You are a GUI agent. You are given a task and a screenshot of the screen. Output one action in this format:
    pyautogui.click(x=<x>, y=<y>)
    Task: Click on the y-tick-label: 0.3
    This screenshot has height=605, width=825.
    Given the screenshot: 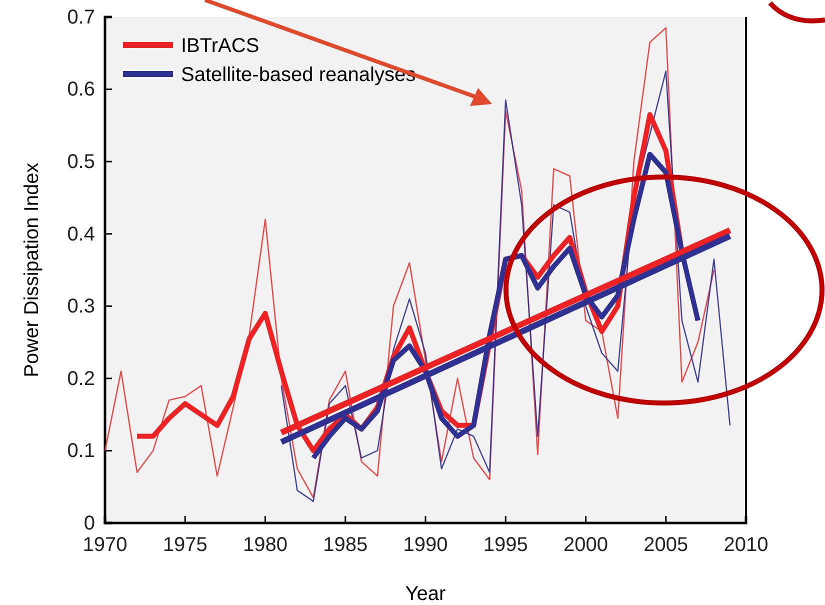 What is the action you would take?
    pyautogui.click(x=81, y=307)
    